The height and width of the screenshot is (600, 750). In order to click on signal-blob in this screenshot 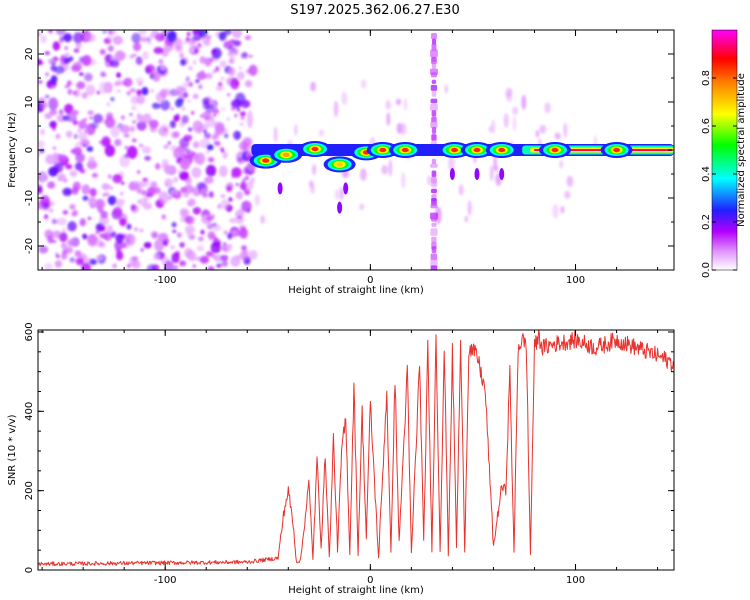, I will do `click(266, 160)`.